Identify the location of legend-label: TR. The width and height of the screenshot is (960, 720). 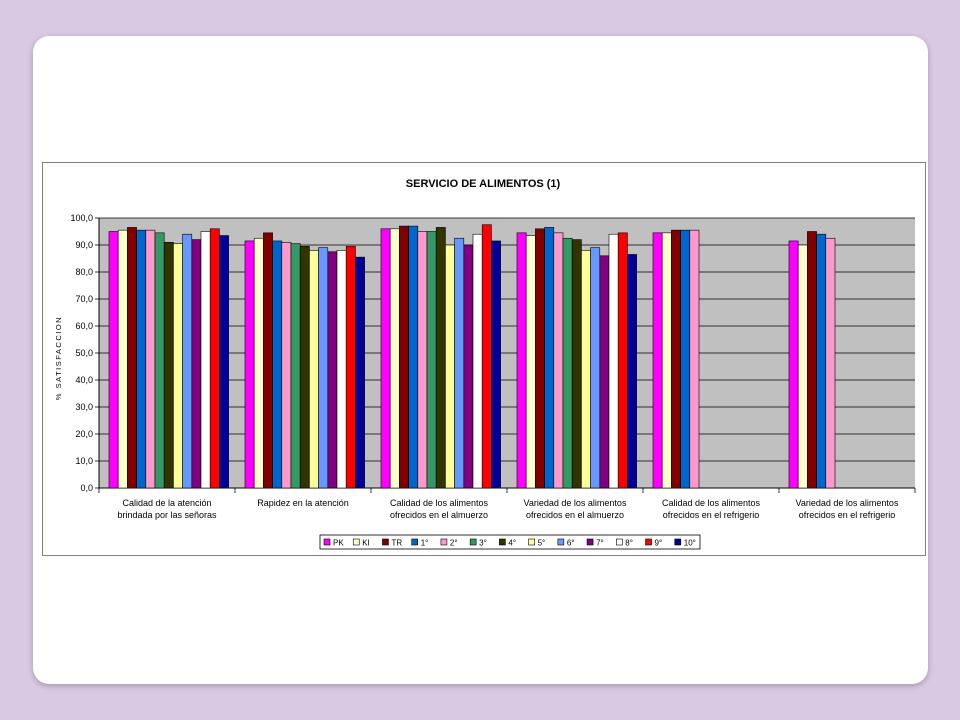
(396, 543).